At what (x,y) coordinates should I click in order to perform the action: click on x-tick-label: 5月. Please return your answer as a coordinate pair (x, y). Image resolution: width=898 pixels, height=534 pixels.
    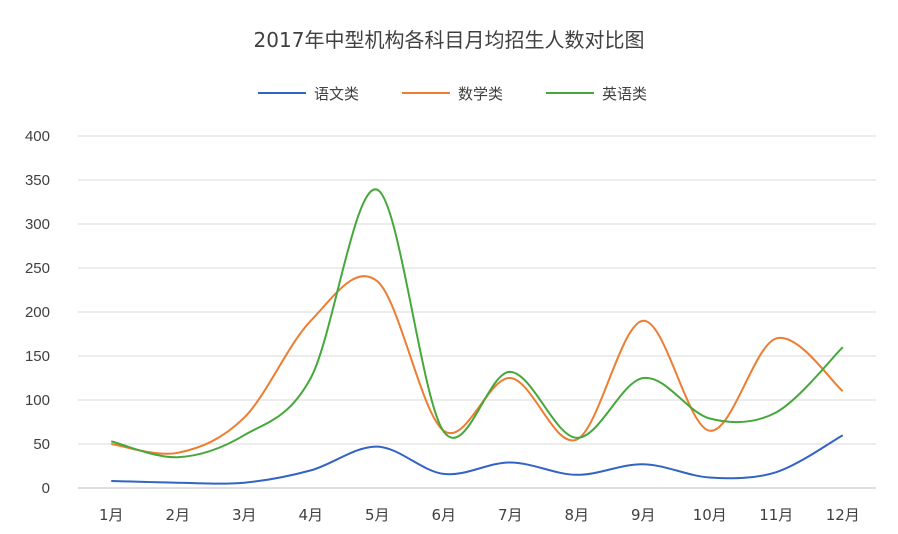
    Looking at the image, I should click on (377, 515).